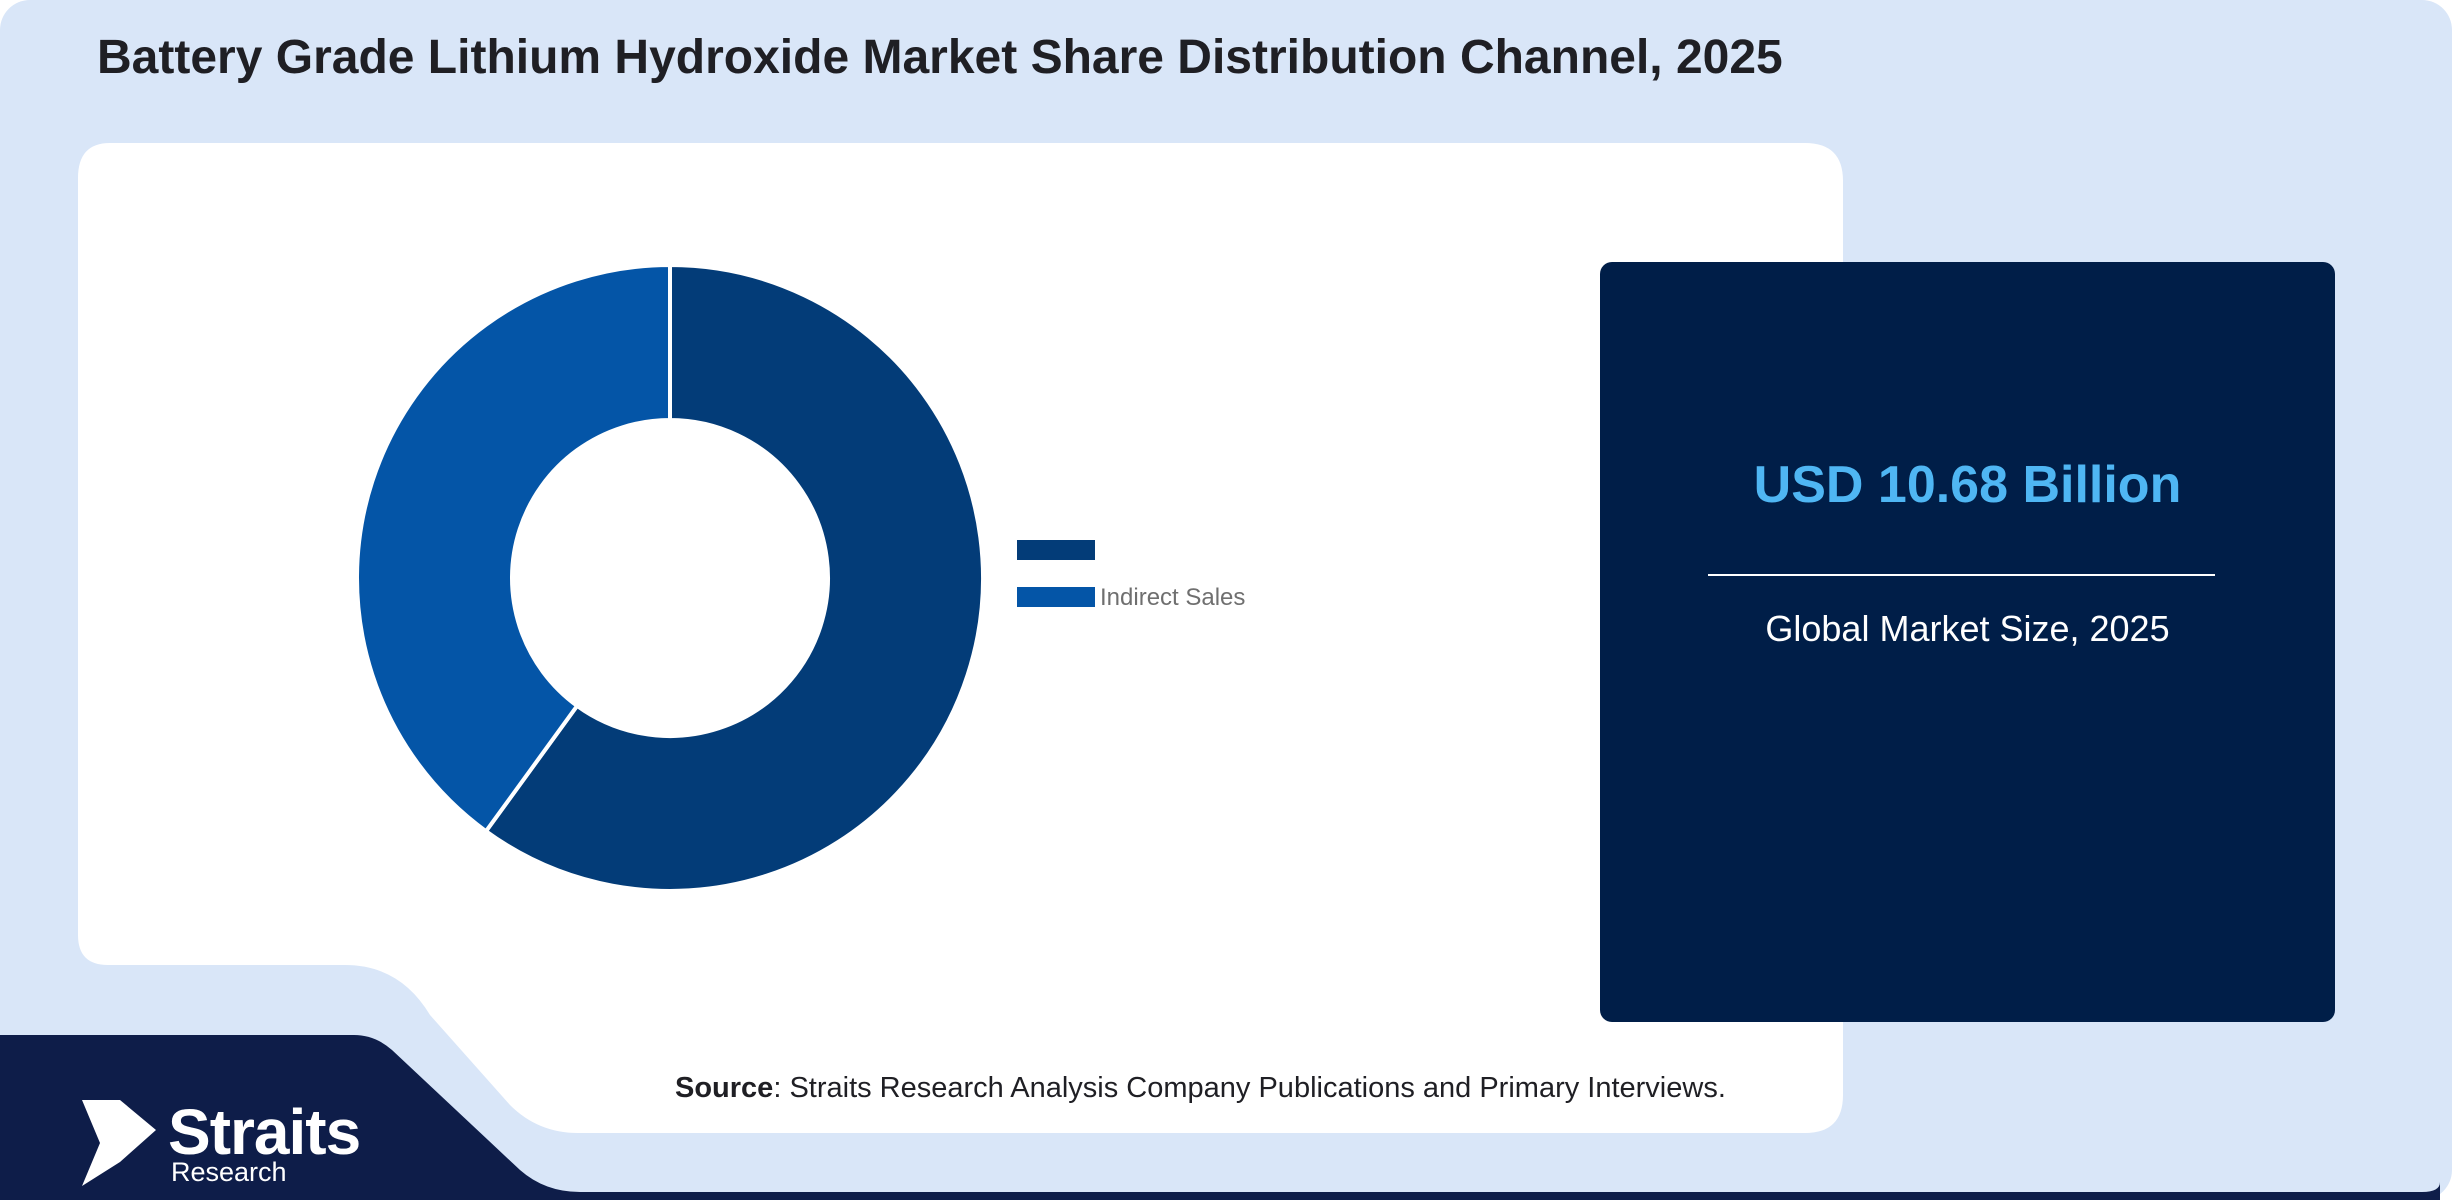 The width and height of the screenshot is (2452, 1200). What do you see at coordinates (724, 1088) in the screenshot?
I see `source-label: Source` at bounding box center [724, 1088].